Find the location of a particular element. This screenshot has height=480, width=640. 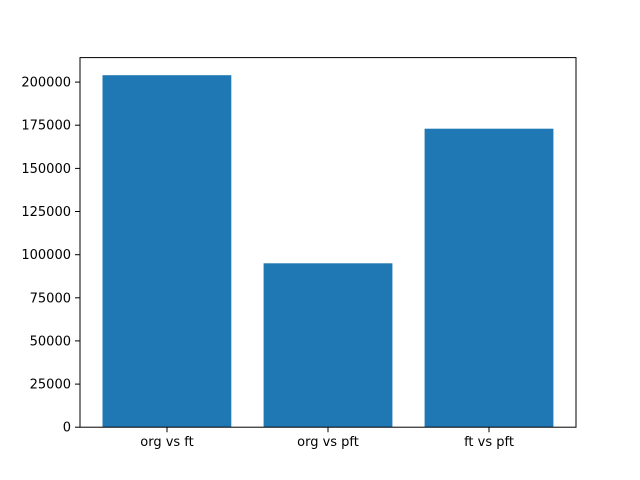

x-tick-label: ft vs pft is located at coordinates (489, 442).